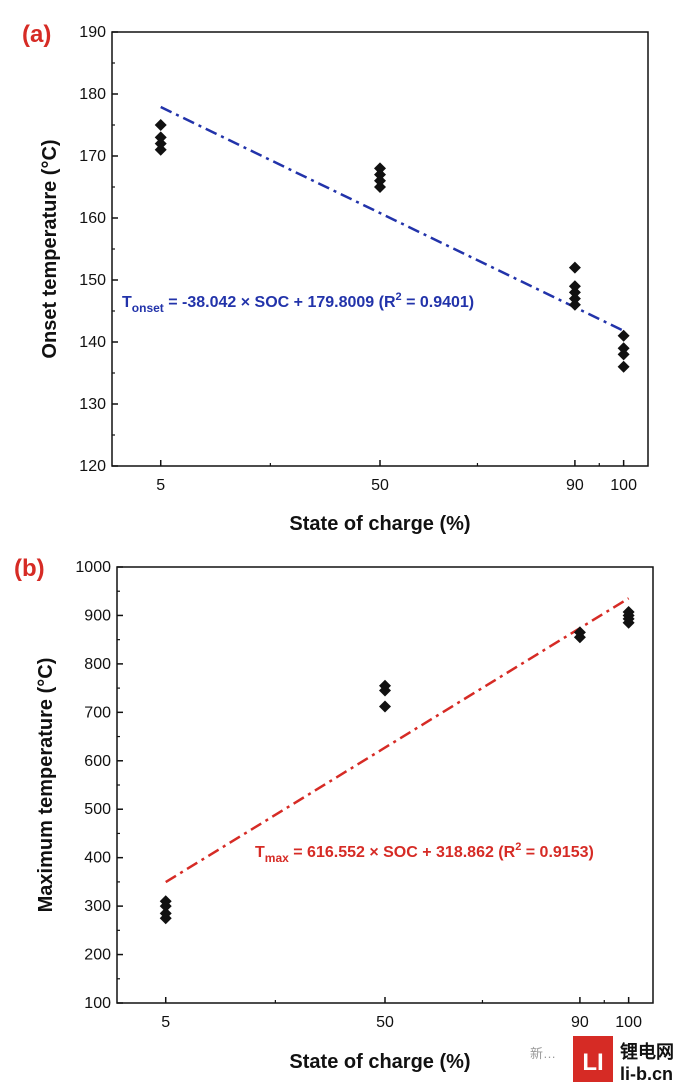 The image size is (688, 1084). I want to click on watermark-logo-text: LI, so click(592, 1062).